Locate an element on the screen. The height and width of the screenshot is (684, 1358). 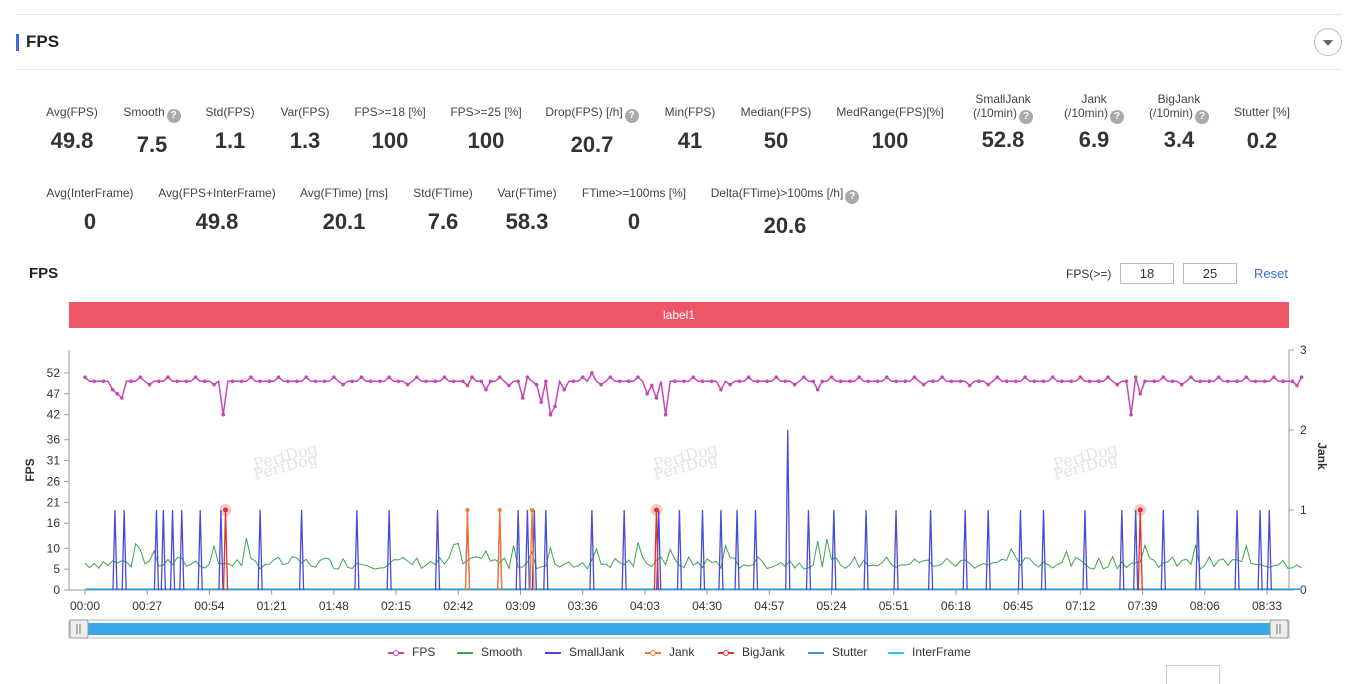
stat-value: 0.2 is located at coordinates (1262, 140).